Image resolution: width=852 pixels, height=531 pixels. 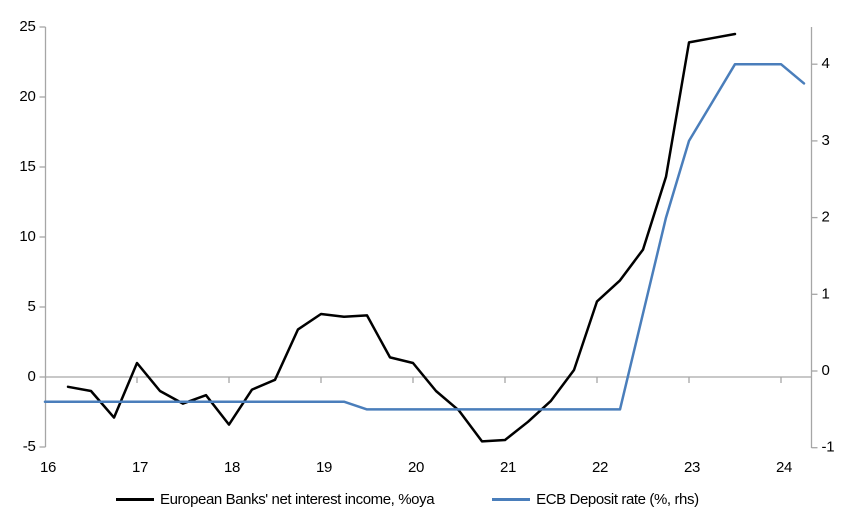 What do you see at coordinates (692, 467) in the screenshot?
I see `x-axis-tick-label: 23` at bounding box center [692, 467].